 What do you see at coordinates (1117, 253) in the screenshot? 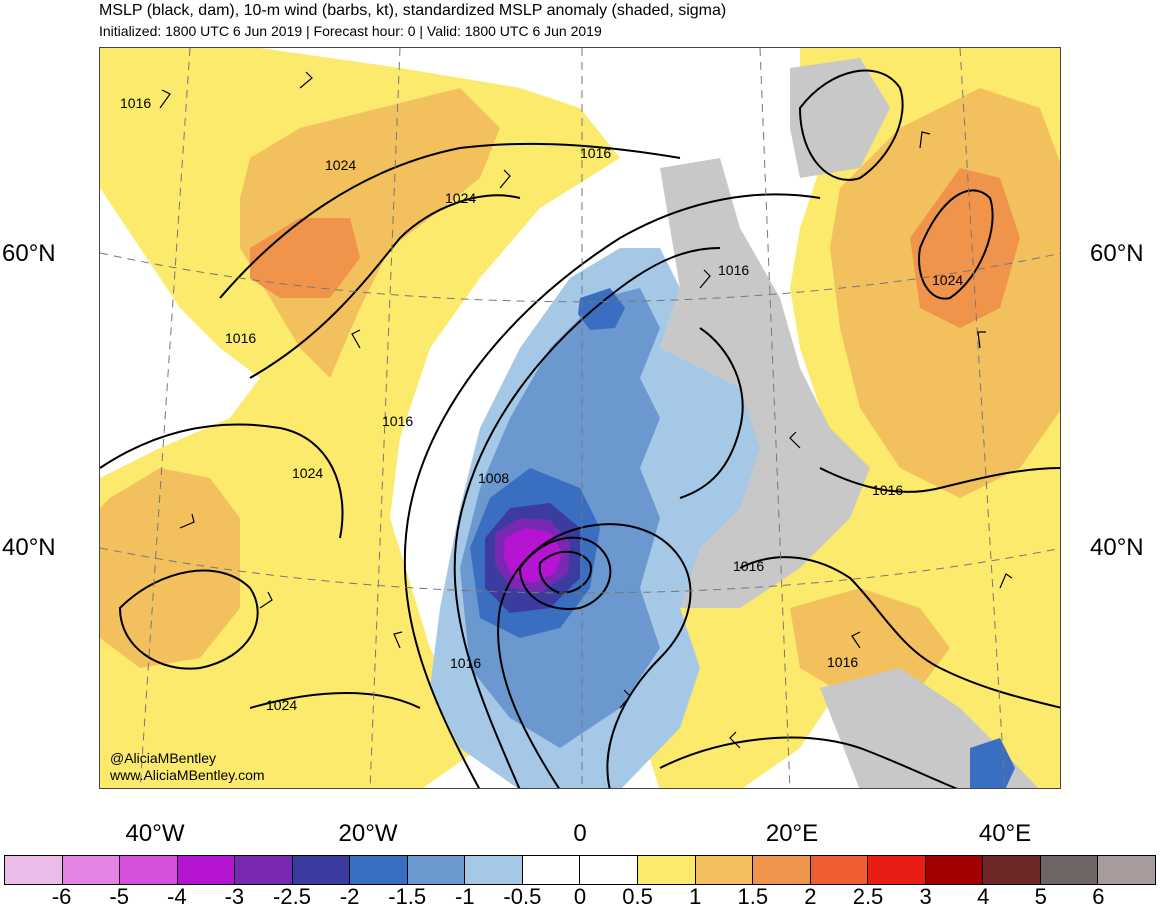
I see `lat-label-60n-right: 60°N` at bounding box center [1117, 253].